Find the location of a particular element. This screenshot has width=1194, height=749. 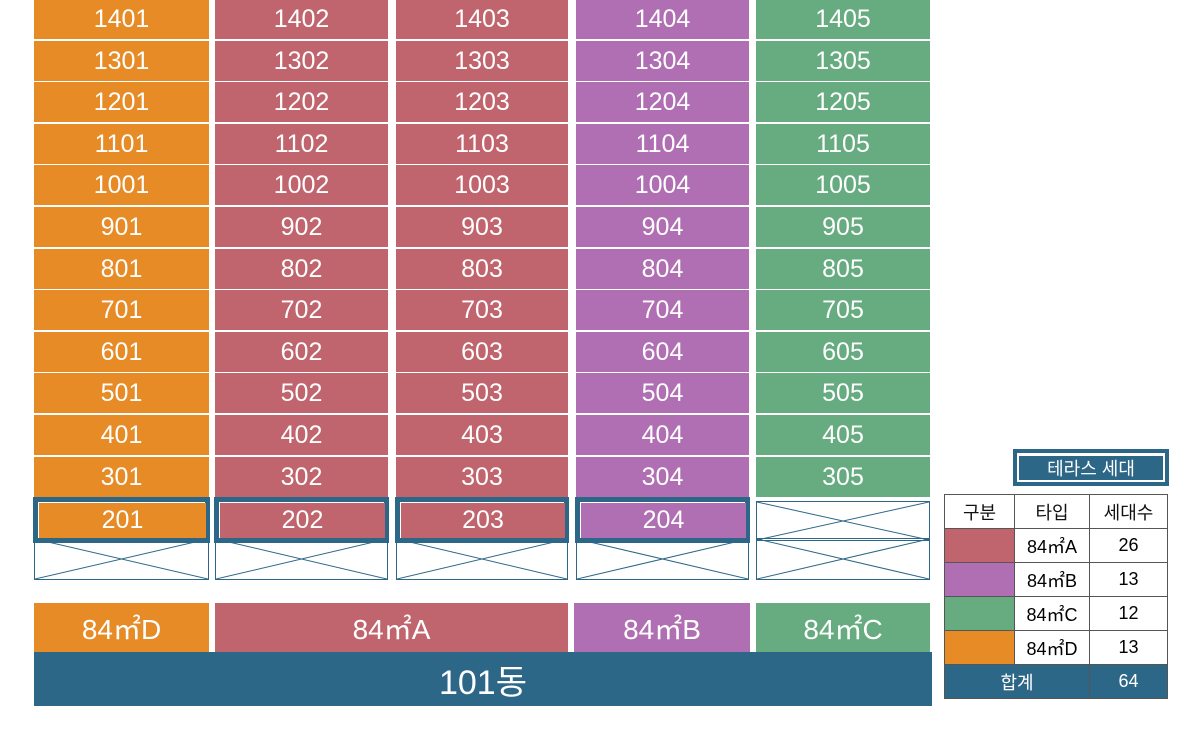

unit-cell: 505 is located at coordinates (843, 393).